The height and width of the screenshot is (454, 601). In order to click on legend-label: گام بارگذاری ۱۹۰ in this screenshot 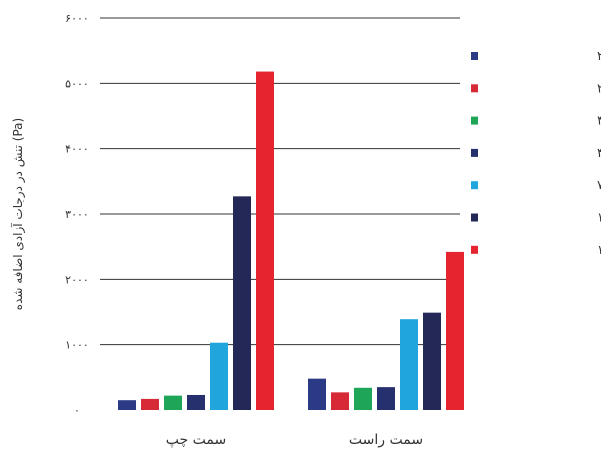, I will do `click(599, 250)`.